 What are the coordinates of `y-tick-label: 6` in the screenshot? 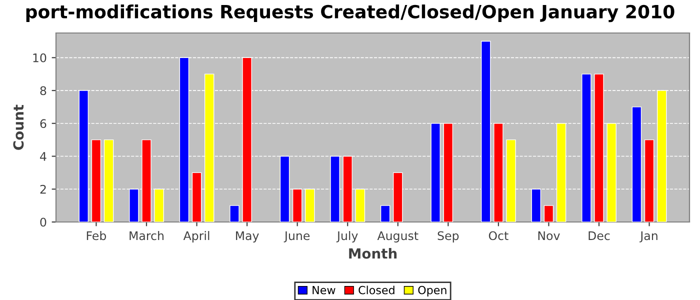 It's located at (43, 123).